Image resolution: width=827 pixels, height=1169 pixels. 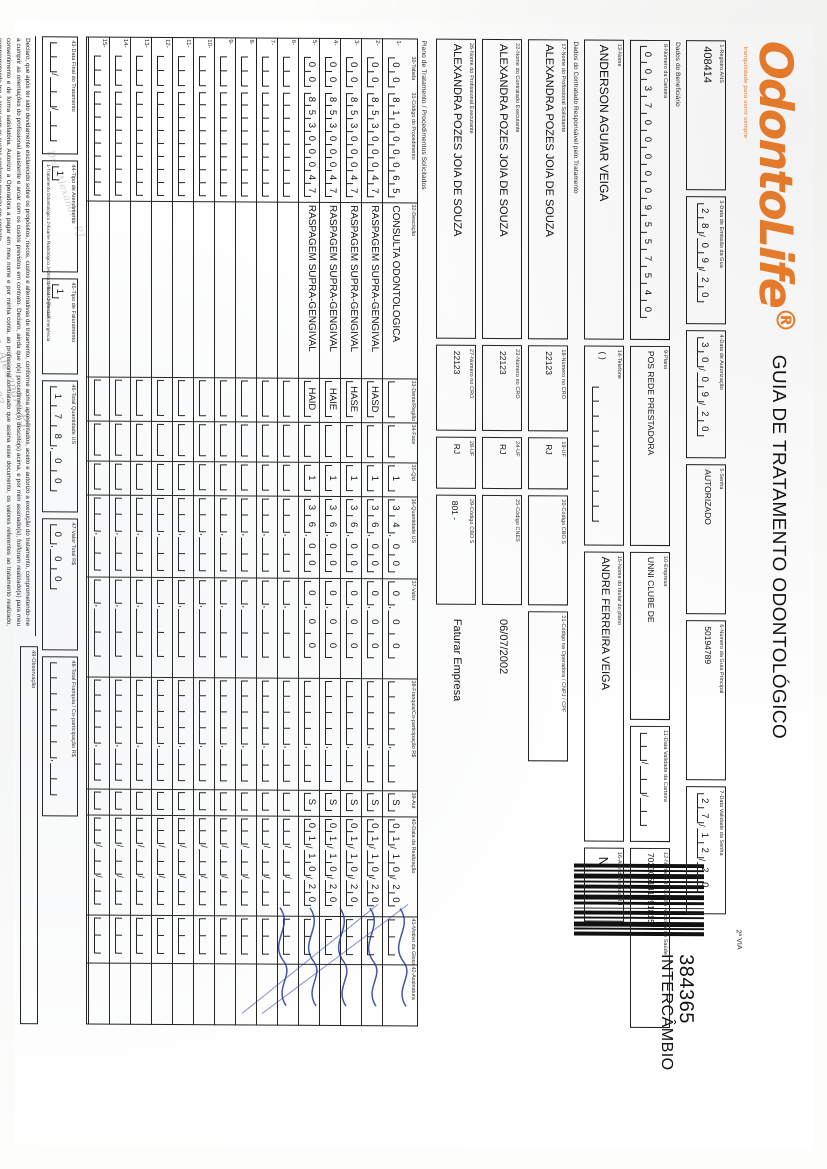 I want to click on table-row: 10-,,, / /, so click(x=204, y=531).